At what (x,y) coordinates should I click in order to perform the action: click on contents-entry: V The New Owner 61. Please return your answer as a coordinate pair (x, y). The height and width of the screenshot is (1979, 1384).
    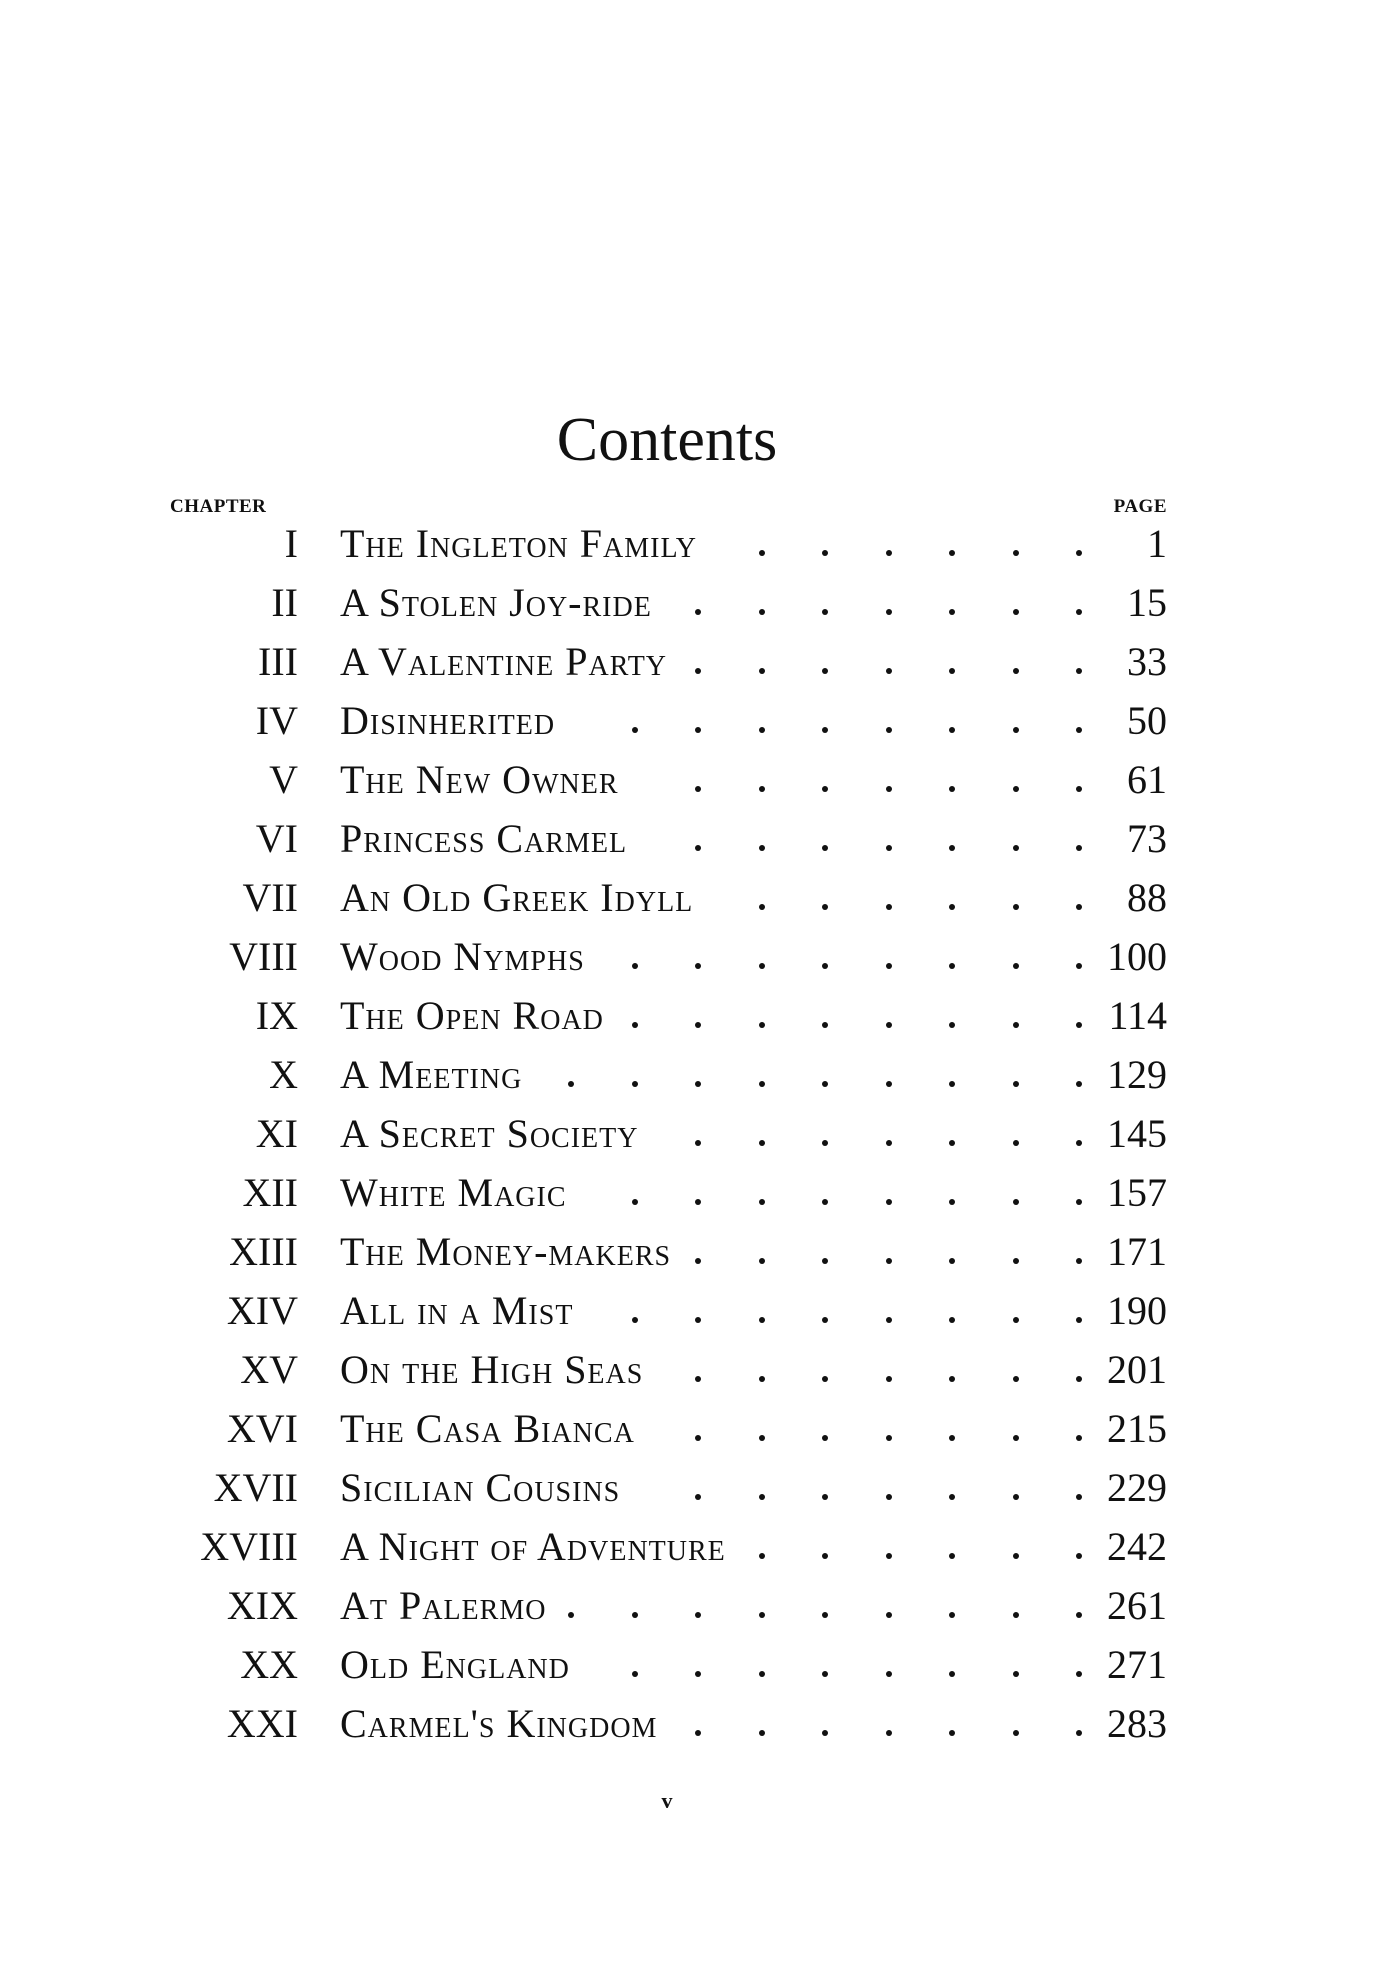
    Looking at the image, I should click on (692, 779).